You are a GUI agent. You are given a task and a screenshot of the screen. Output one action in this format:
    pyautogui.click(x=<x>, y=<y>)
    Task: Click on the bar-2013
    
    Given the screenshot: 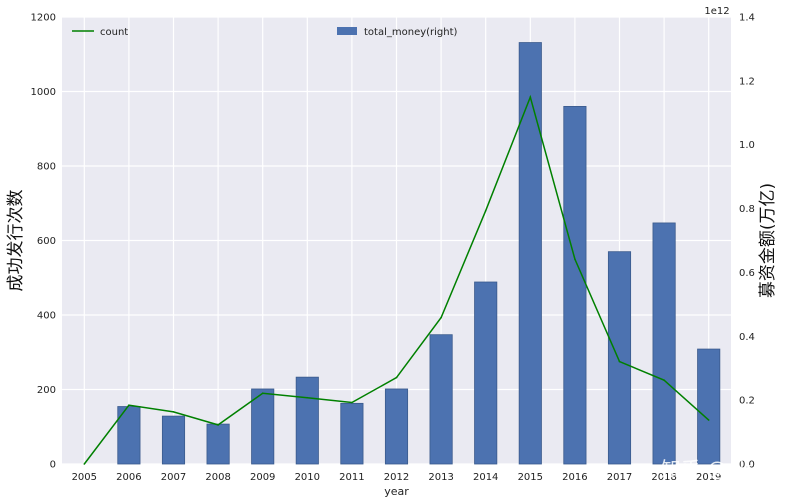 What is the action you would take?
    pyautogui.click(x=441, y=399)
    